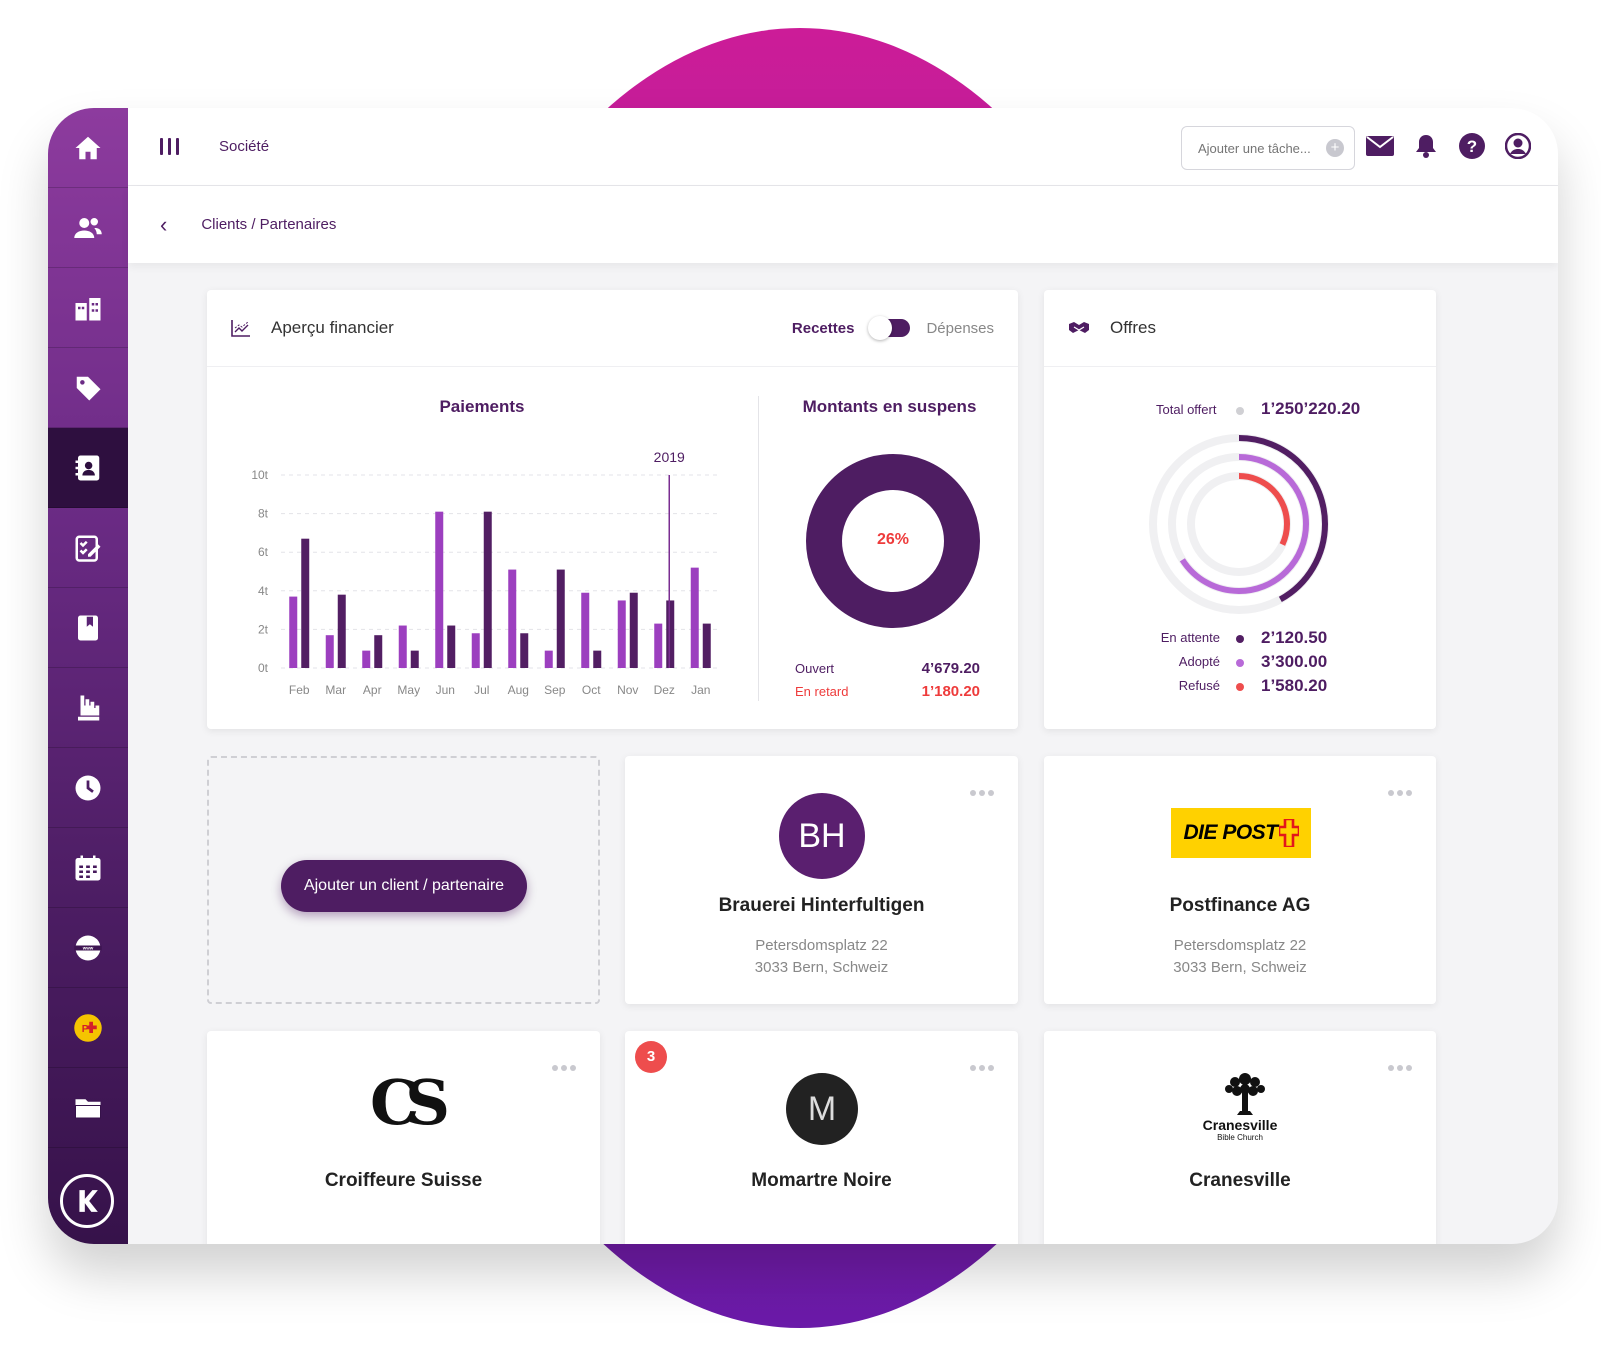 Image resolution: width=1601 pixels, height=1348 pixels. I want to click on sidebar-item-home, so click(88, 148).